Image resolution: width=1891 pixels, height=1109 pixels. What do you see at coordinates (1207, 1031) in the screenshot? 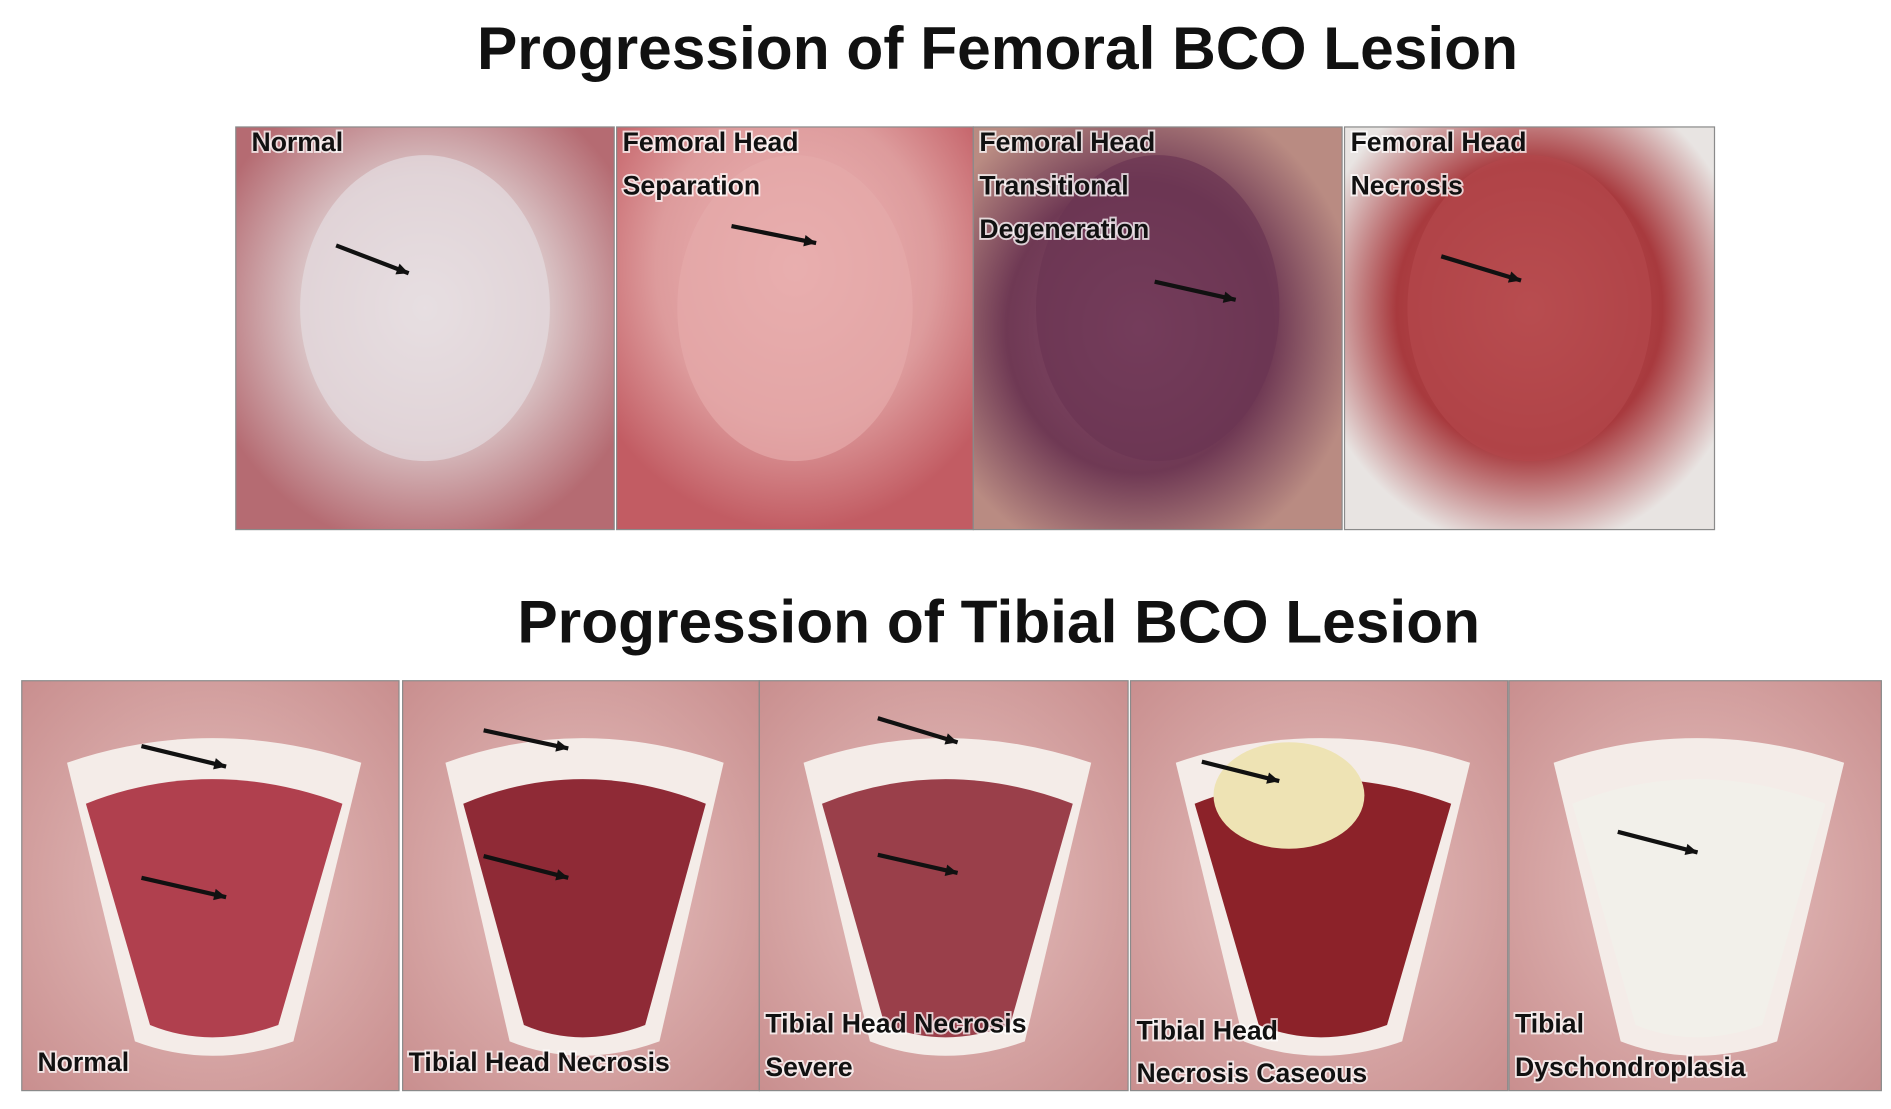
I see `panel-label: Tibial Head` at bounding box center [1207, 1031].